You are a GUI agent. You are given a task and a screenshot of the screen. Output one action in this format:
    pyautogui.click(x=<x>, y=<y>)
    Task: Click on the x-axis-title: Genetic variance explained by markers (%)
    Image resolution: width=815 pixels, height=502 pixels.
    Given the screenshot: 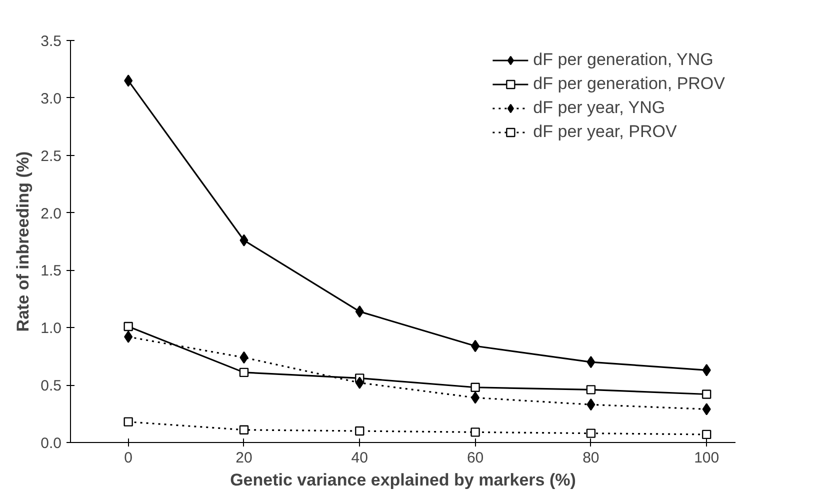 What is the action you would take?
    pyautogui.click(x=403, y=480)
    